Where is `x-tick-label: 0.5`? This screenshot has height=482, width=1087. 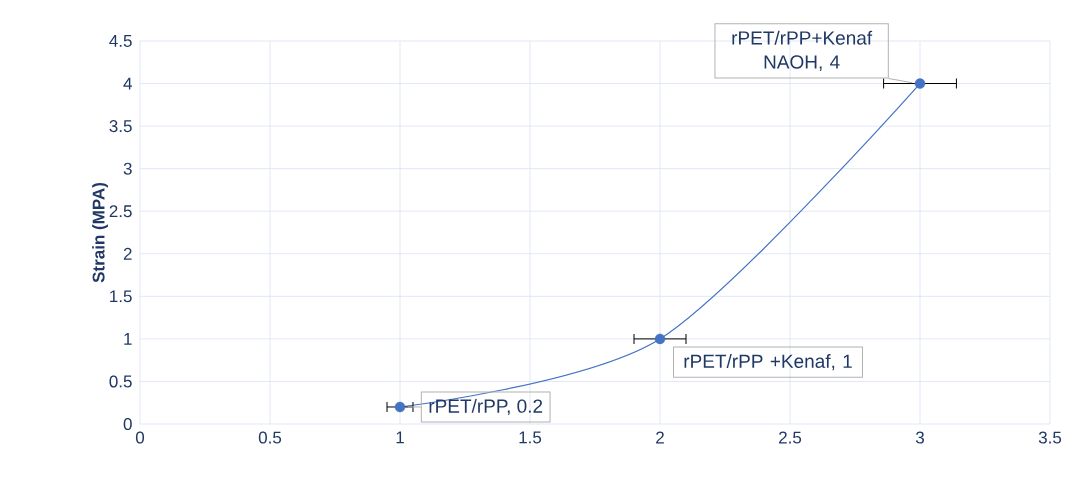 x-tick-label: 0.5 is located at coordinates (270, 437).